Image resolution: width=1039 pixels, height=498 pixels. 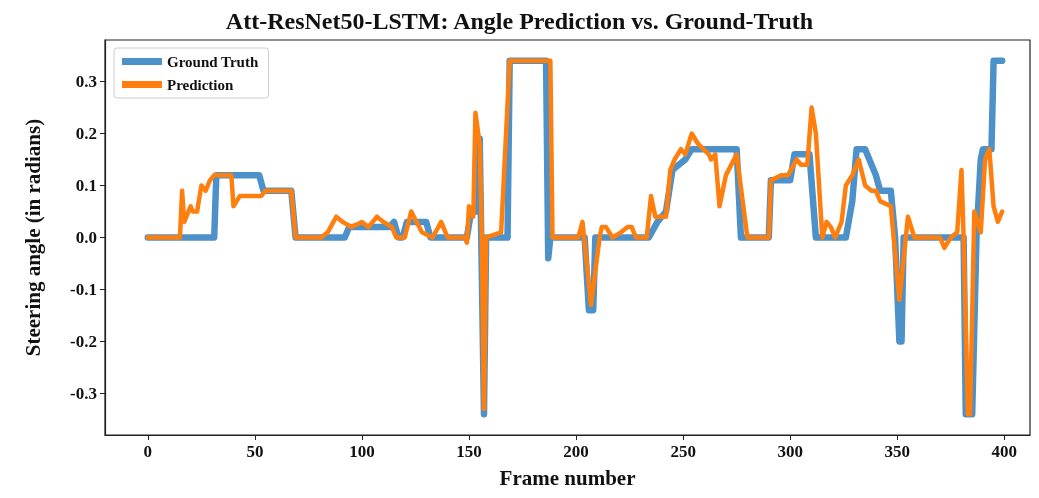 What do you see at coordinates (790, 451) in the screenshot?
I see `x-tick-label: 300` at bounding box center [790, 451].